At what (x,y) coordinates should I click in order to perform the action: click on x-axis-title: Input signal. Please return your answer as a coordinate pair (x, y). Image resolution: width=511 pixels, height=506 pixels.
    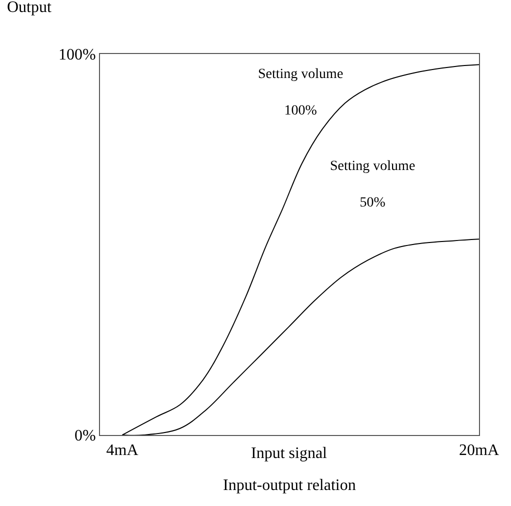
    Looking at the image, I should click on (289, 453).